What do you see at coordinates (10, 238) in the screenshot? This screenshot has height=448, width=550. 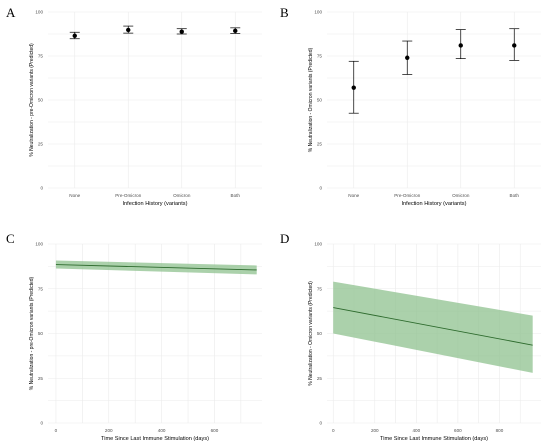 I see `panel-letter: C` at bounding box center [10, 238].